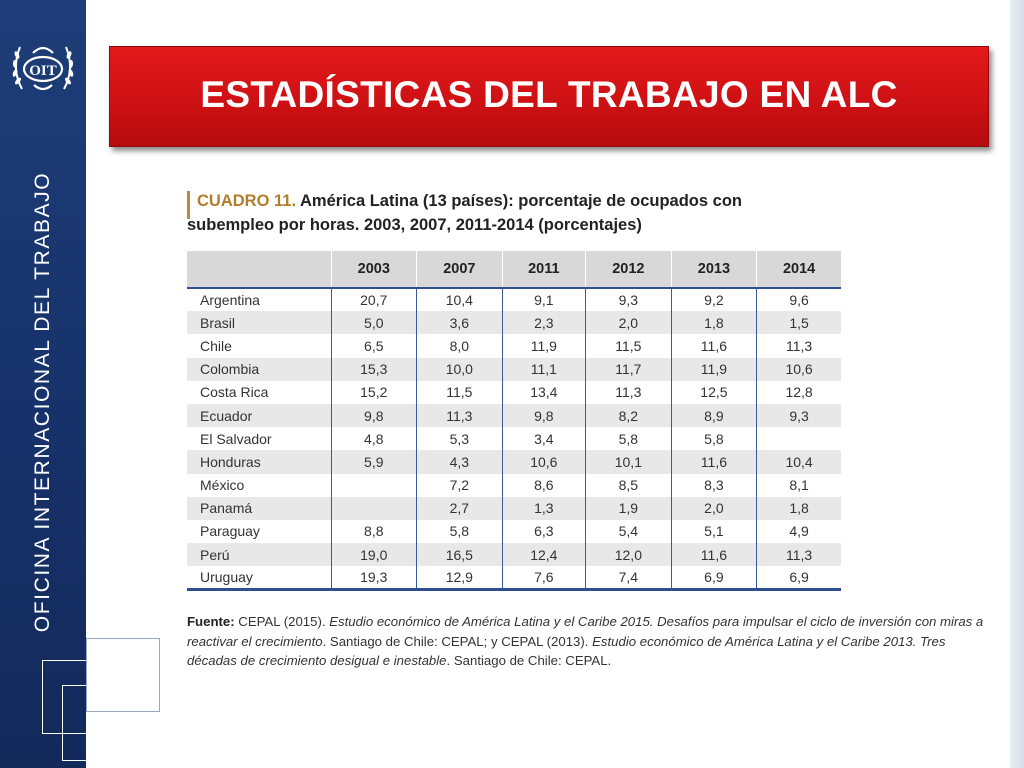  What do you see at coordinates (628, 369) in the screenshot?
I see `value-cell: 11,7` at bounding box center [628, 369].